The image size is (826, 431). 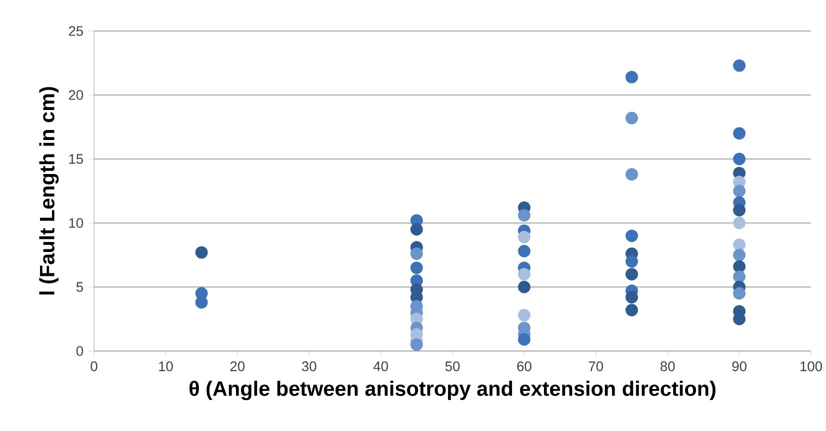 What do you see at coordinates (739, 366) in the screenshot?
I see `x-tick-label: 90` at bounding box center [739, 366].